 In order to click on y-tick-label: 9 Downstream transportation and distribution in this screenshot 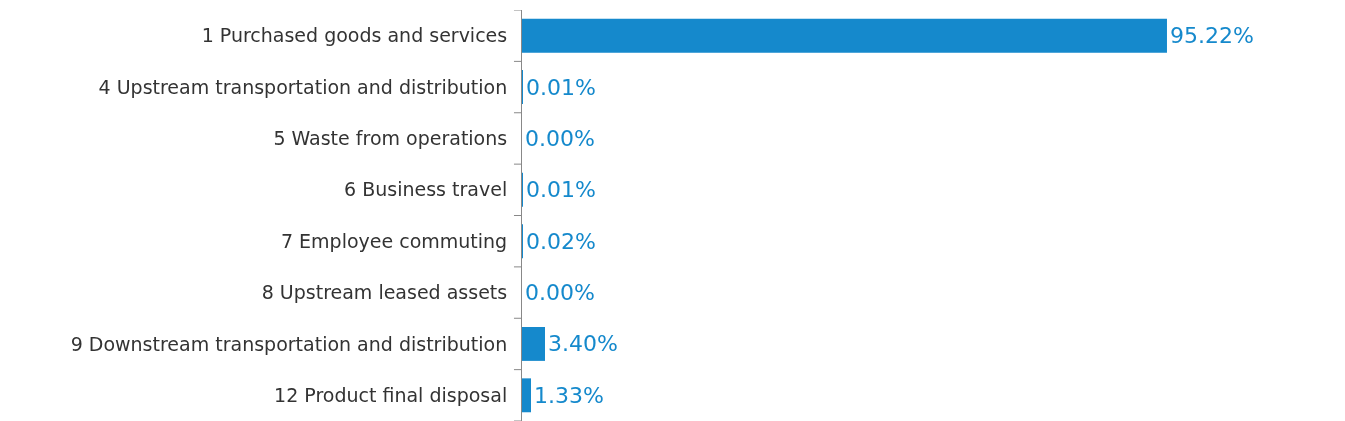, I will do `click(289, 343)`.